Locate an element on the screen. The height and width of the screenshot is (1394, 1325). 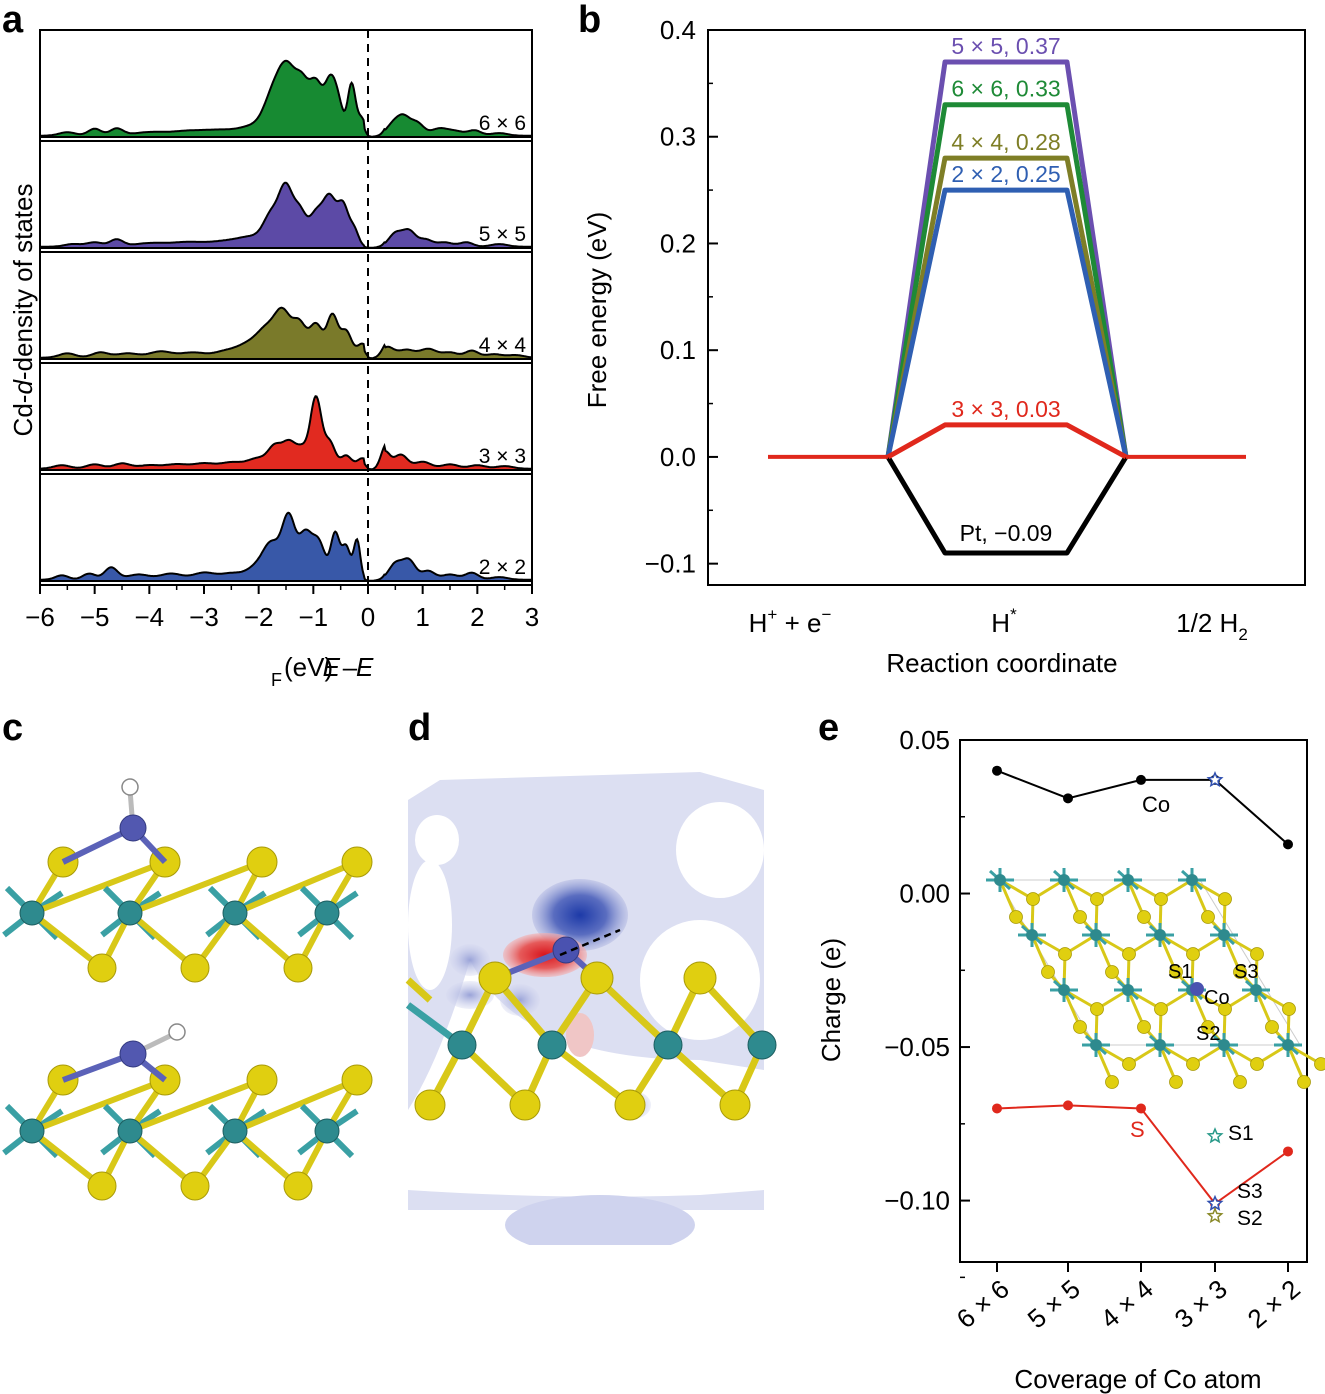
charge-map-lower-lobe is located at coordinates (600, 1225).